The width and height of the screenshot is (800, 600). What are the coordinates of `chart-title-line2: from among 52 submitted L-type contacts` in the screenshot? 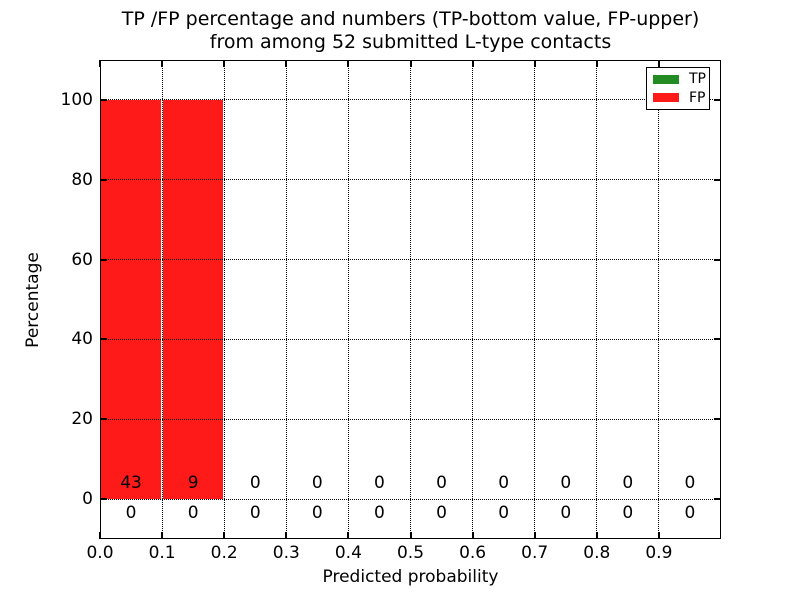 It's located at (410, 42).